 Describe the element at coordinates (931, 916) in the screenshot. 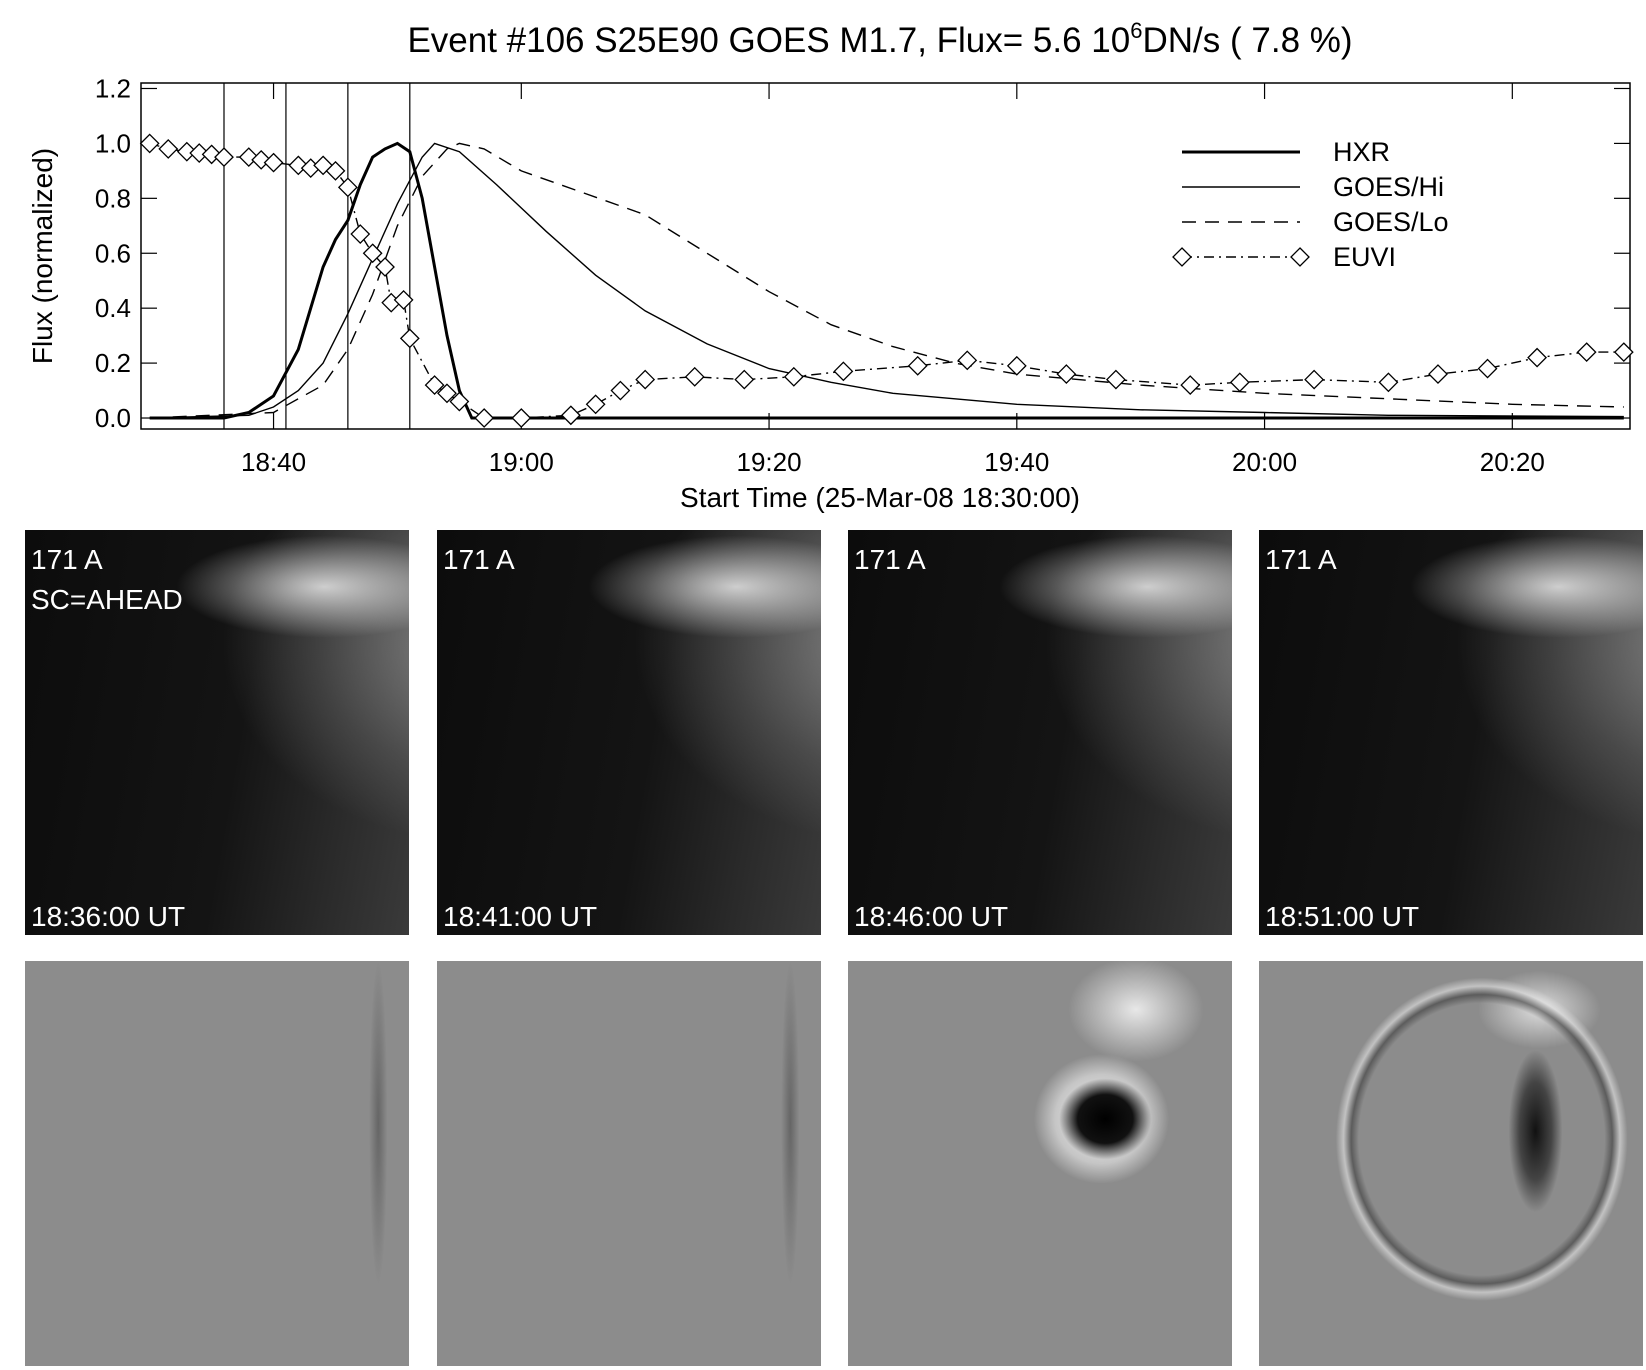

I see `time-label: 18:46:00 UT` at that location.